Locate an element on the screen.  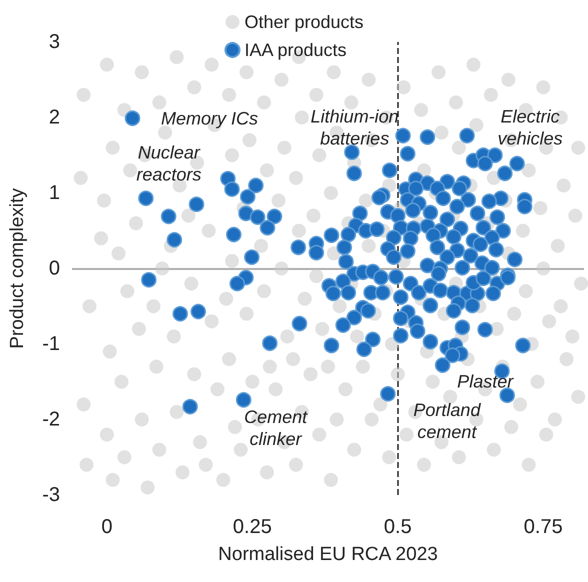
legend-label: Other products is located at coordinates (304, 22).